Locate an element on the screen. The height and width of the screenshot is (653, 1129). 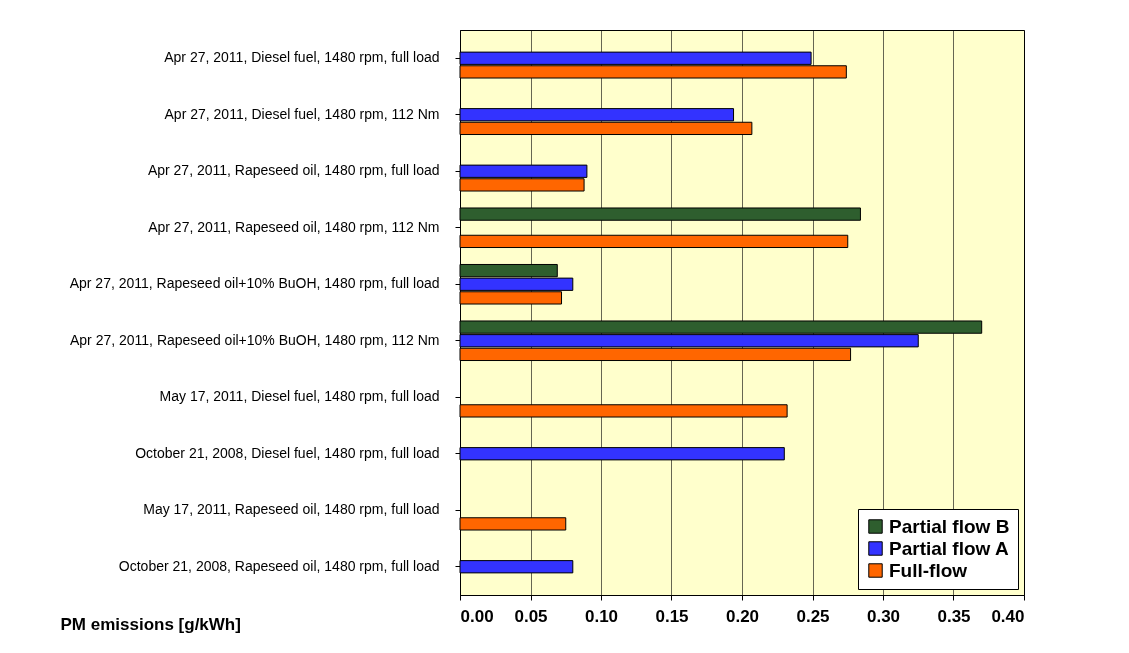
x-tick-label: 0.10 is located at coordinates (601, 616).